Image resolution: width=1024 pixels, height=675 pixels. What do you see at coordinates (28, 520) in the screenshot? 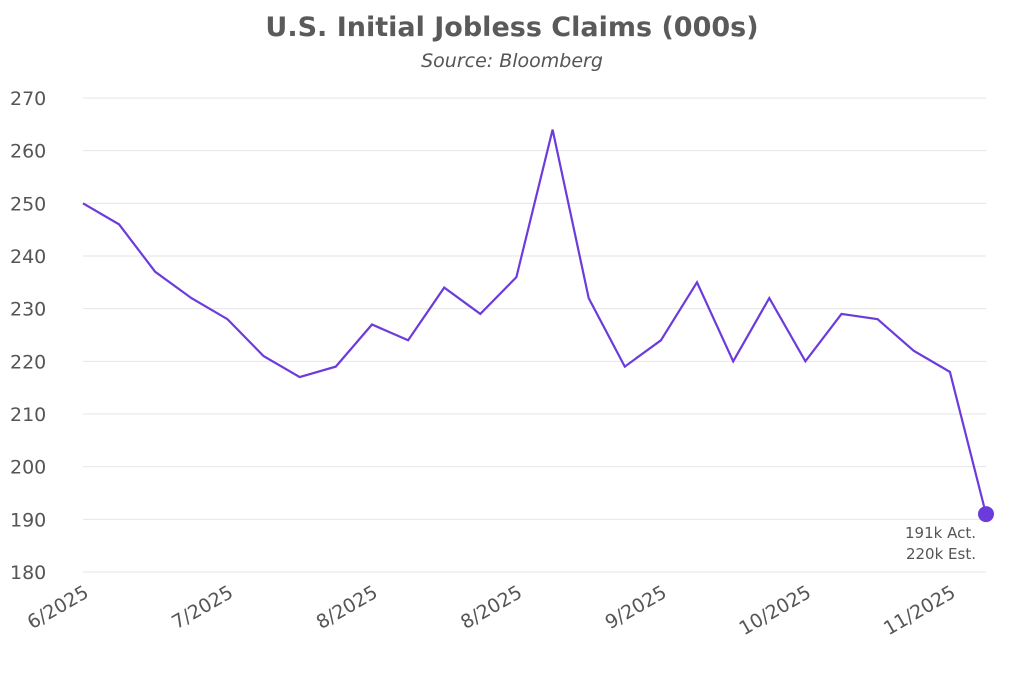
I see `y-tick-label: 190` at bounding box center [28, 520].